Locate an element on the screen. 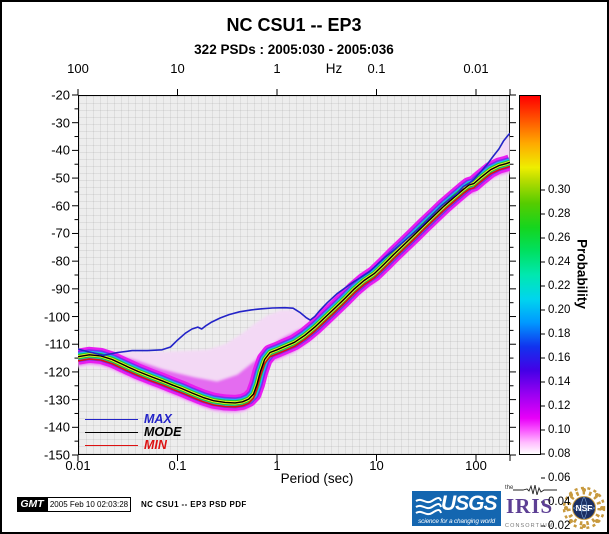 The width and height of the screenshot is (609, 534). legend-item-max: MAX is located at coordinates (128, 419).